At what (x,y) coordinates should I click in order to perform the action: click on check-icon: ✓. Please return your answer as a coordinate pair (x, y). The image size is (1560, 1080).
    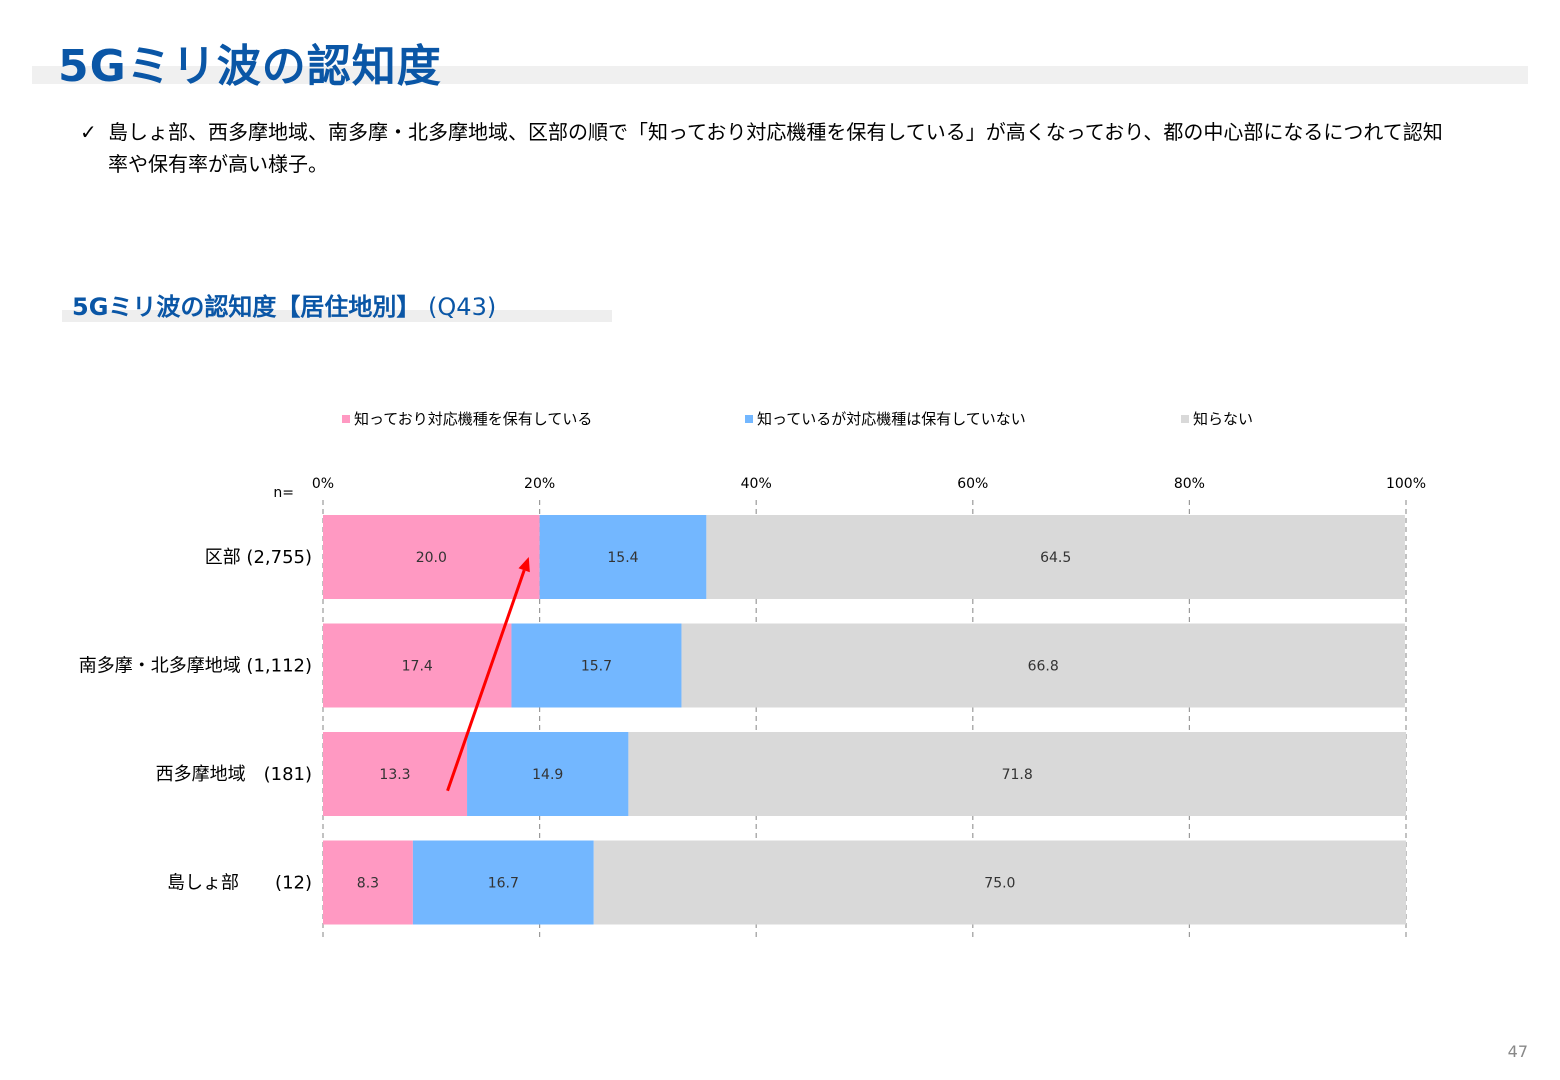
    Looking at the image, I should click on (88, 132).